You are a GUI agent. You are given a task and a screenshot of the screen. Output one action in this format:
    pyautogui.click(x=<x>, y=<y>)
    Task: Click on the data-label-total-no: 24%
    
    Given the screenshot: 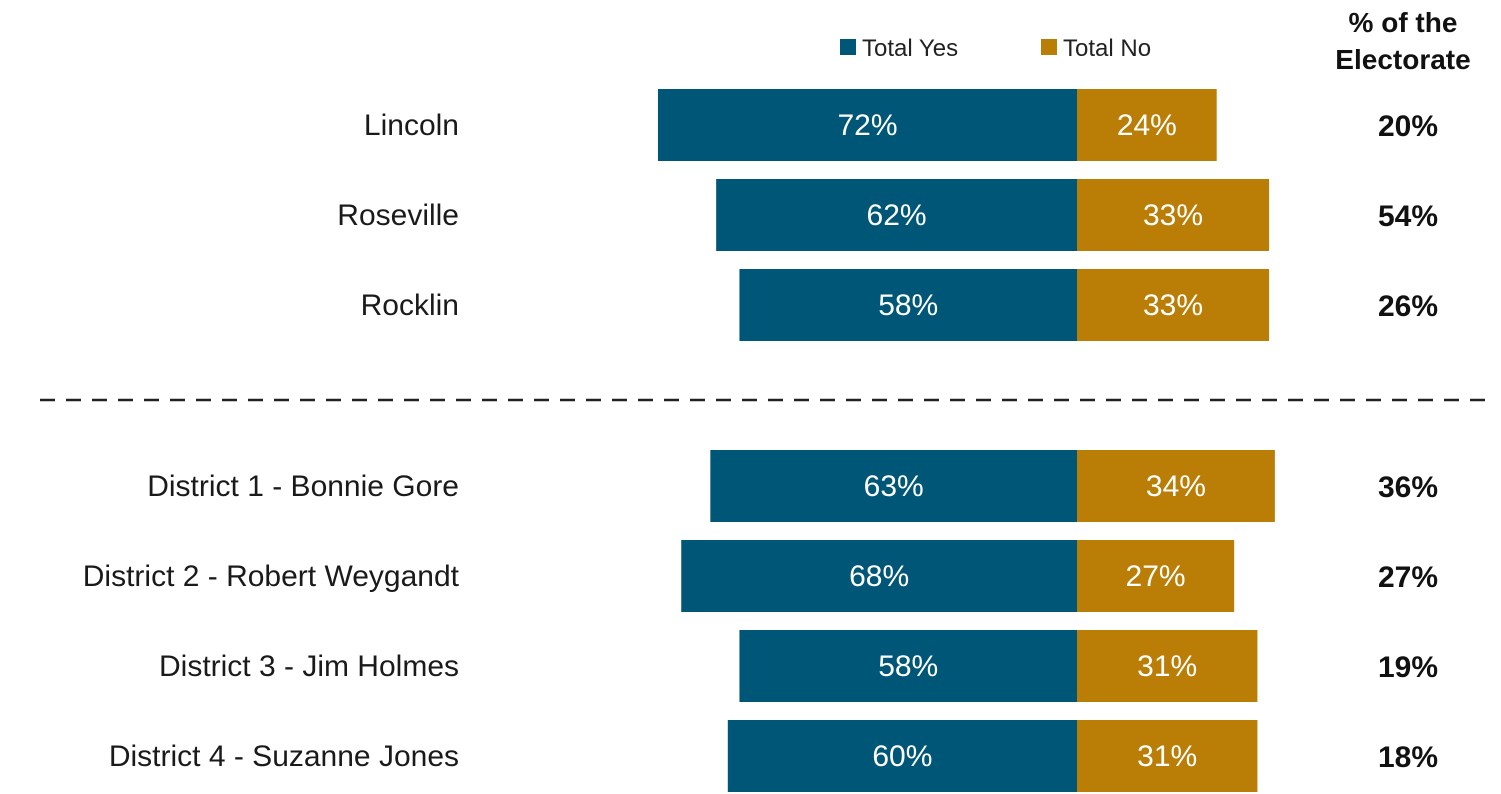 What is the action you would take?
    pyautogui.click(x=1147, y=125)
    